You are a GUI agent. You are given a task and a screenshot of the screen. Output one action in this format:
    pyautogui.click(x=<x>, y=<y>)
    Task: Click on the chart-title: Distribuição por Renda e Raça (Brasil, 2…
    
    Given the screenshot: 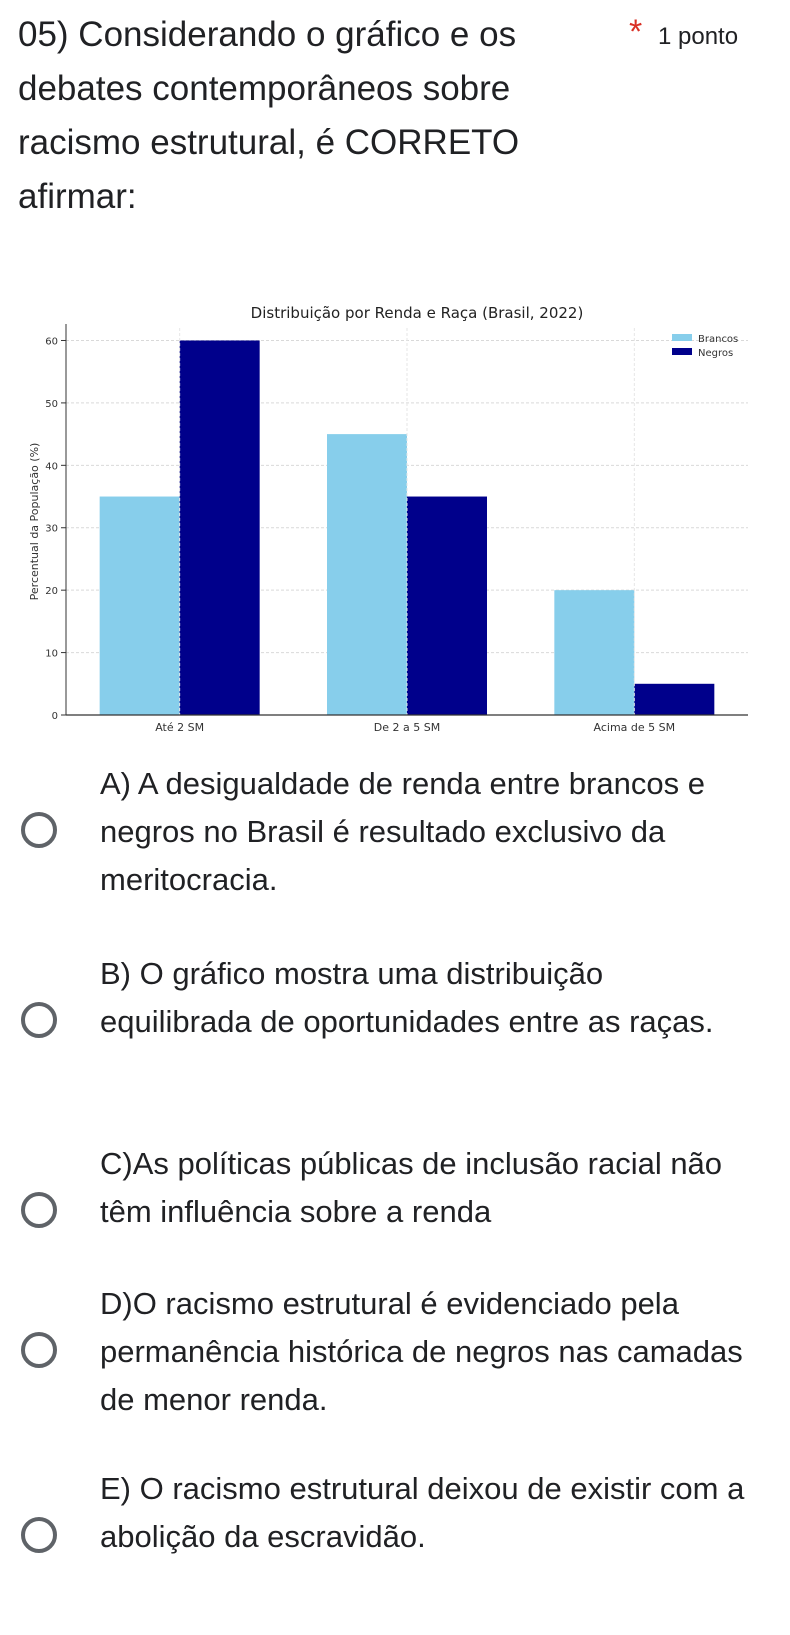 What is the action you would take?
    pyautogui.click(x=417, y=313)
    